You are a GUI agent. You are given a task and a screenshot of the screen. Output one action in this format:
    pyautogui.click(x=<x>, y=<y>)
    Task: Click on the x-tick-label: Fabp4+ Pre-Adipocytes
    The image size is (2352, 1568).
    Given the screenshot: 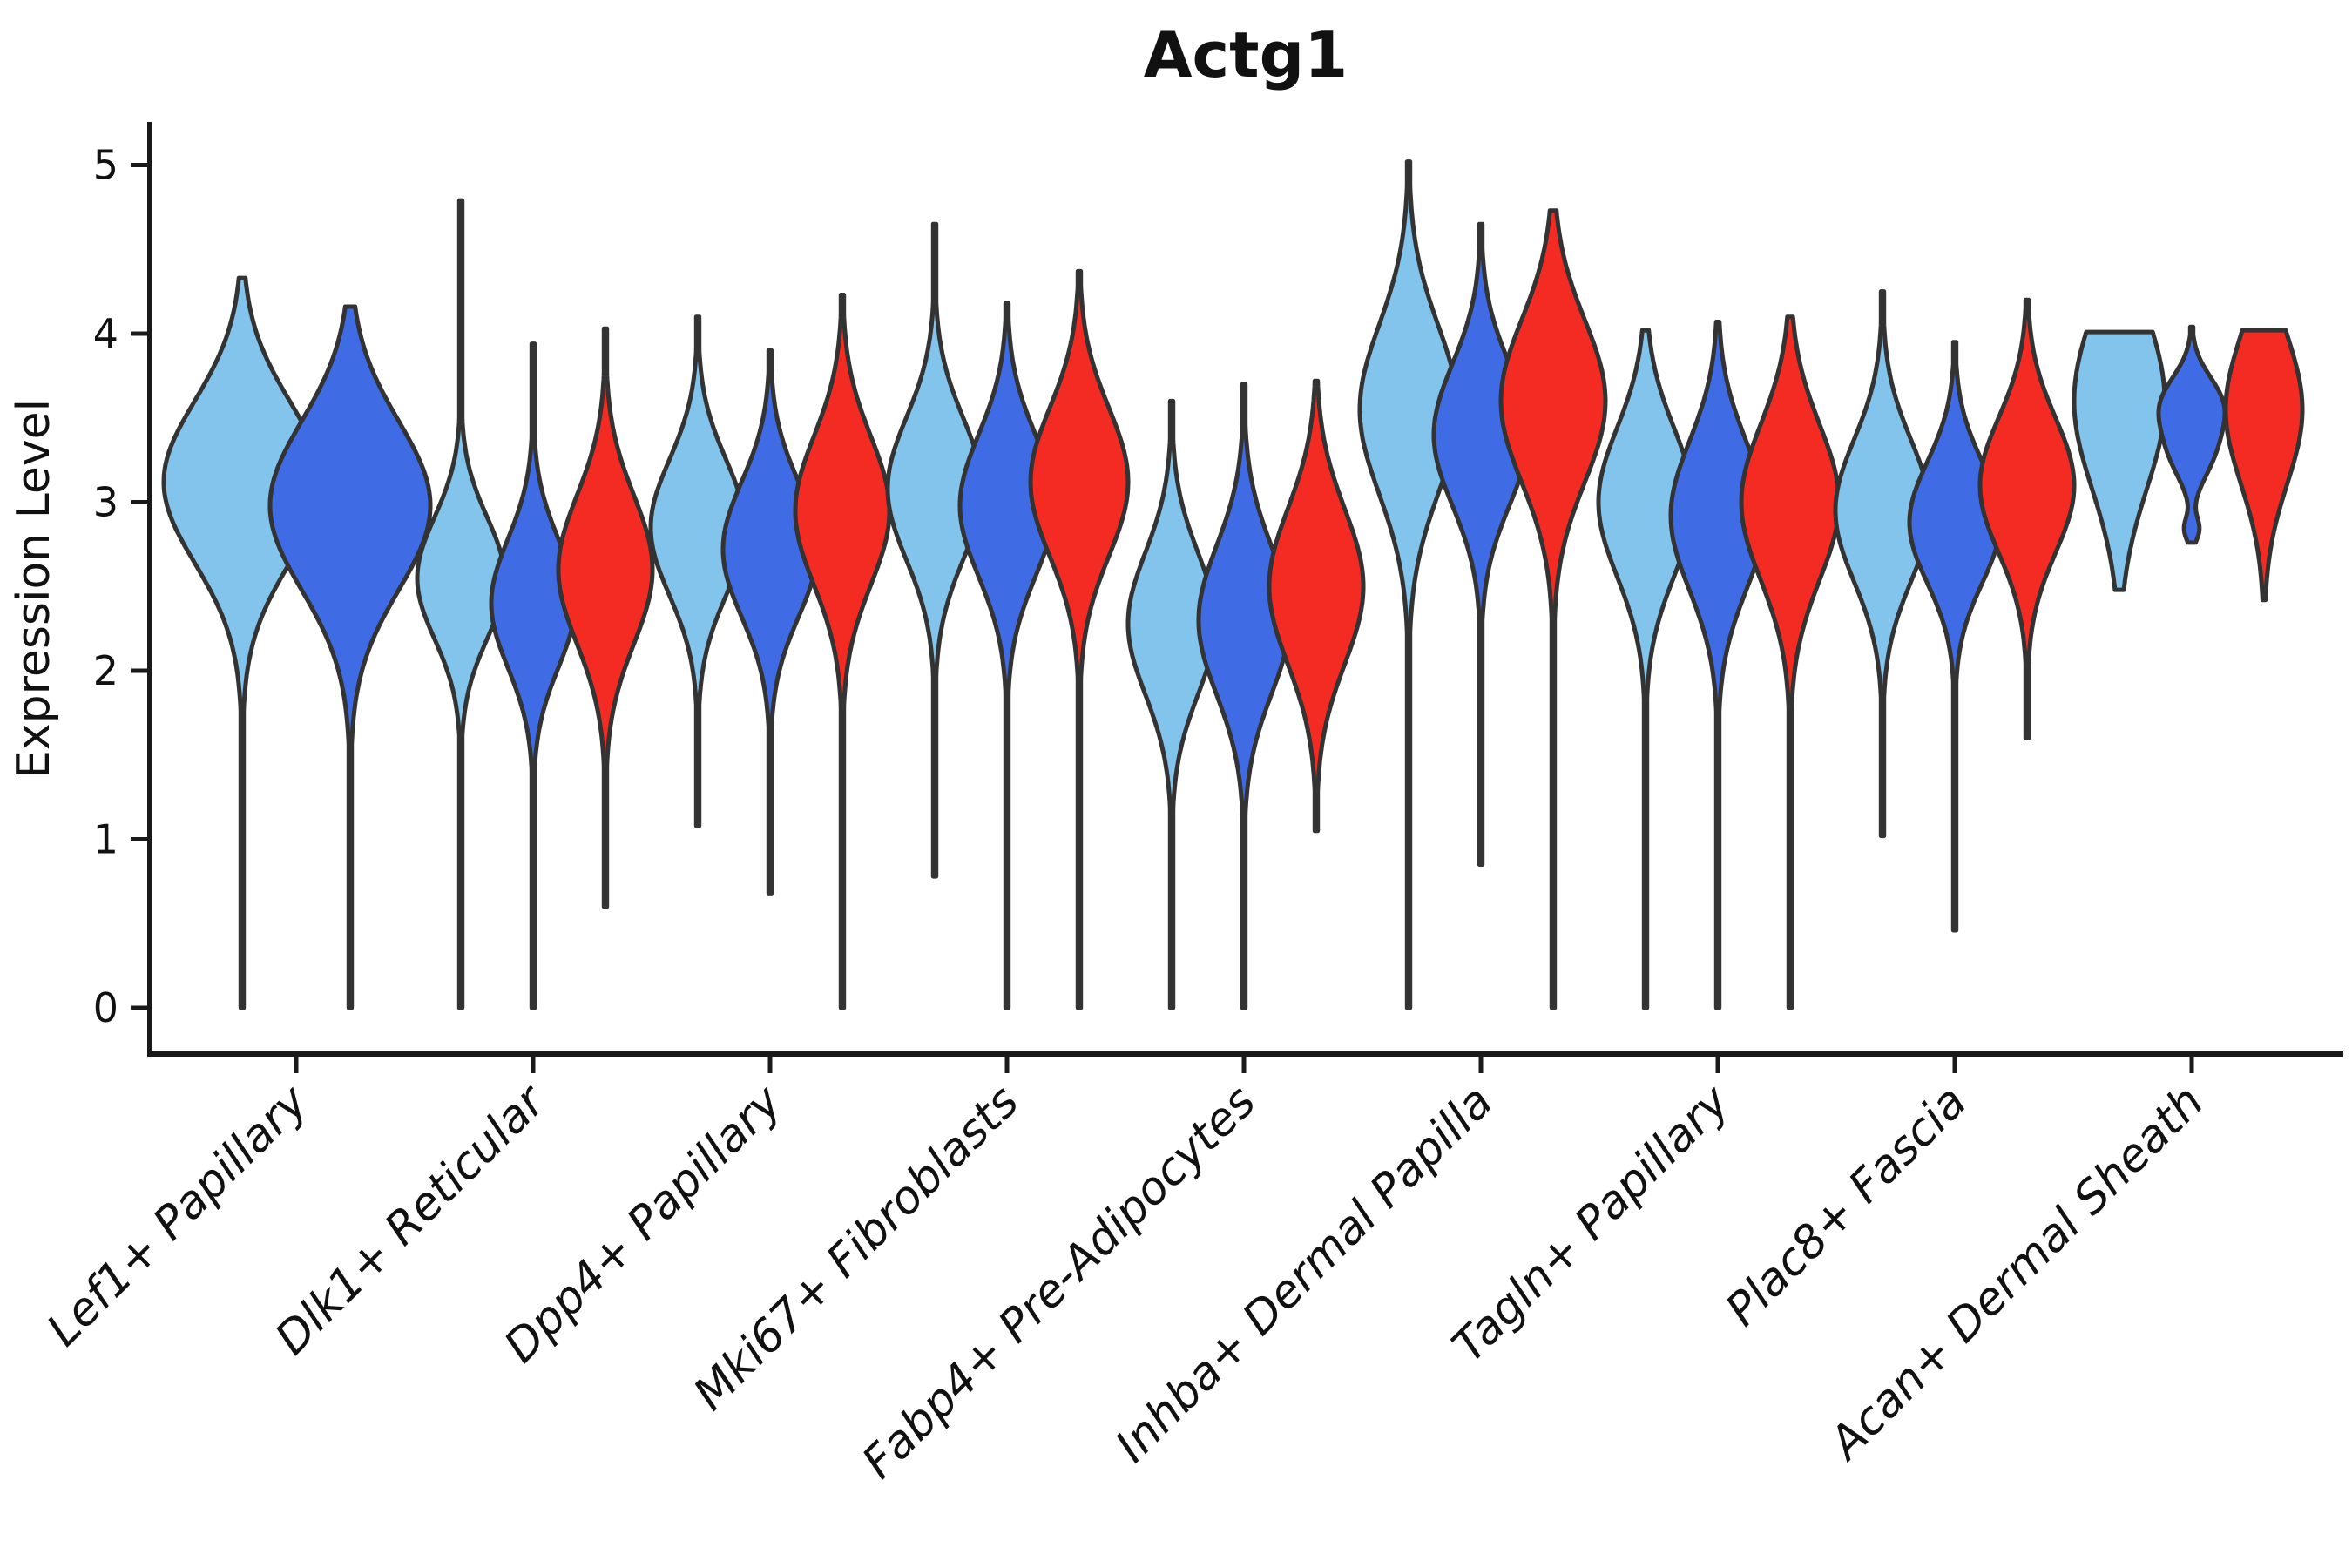 What is the action you would take?
    pyautogui.click(x=1060, y=1283)
    